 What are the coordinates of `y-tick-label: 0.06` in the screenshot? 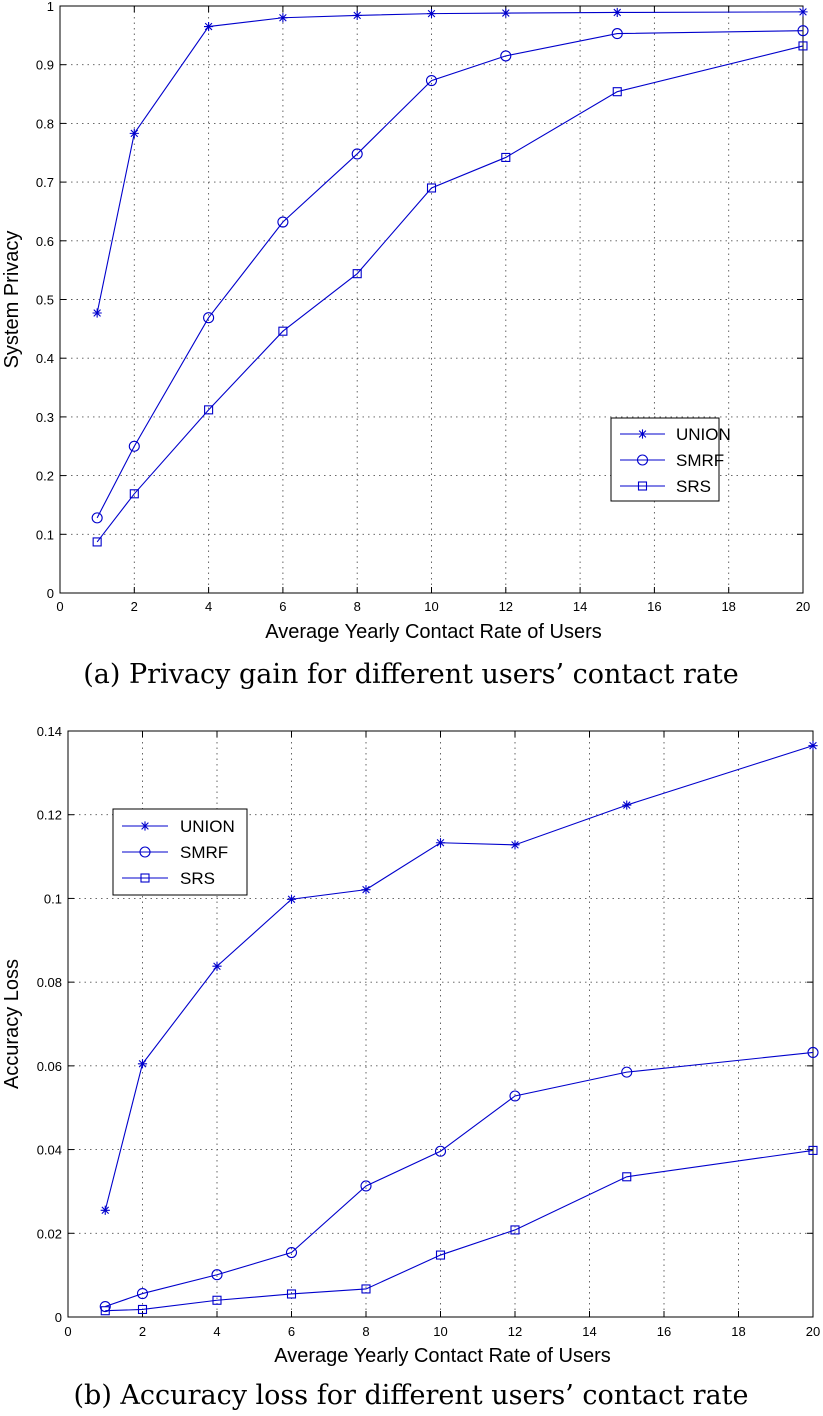 It's located at (49, 1066).